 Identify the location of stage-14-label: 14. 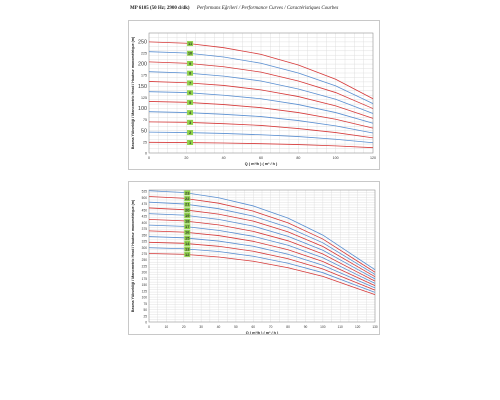
(187, 243).